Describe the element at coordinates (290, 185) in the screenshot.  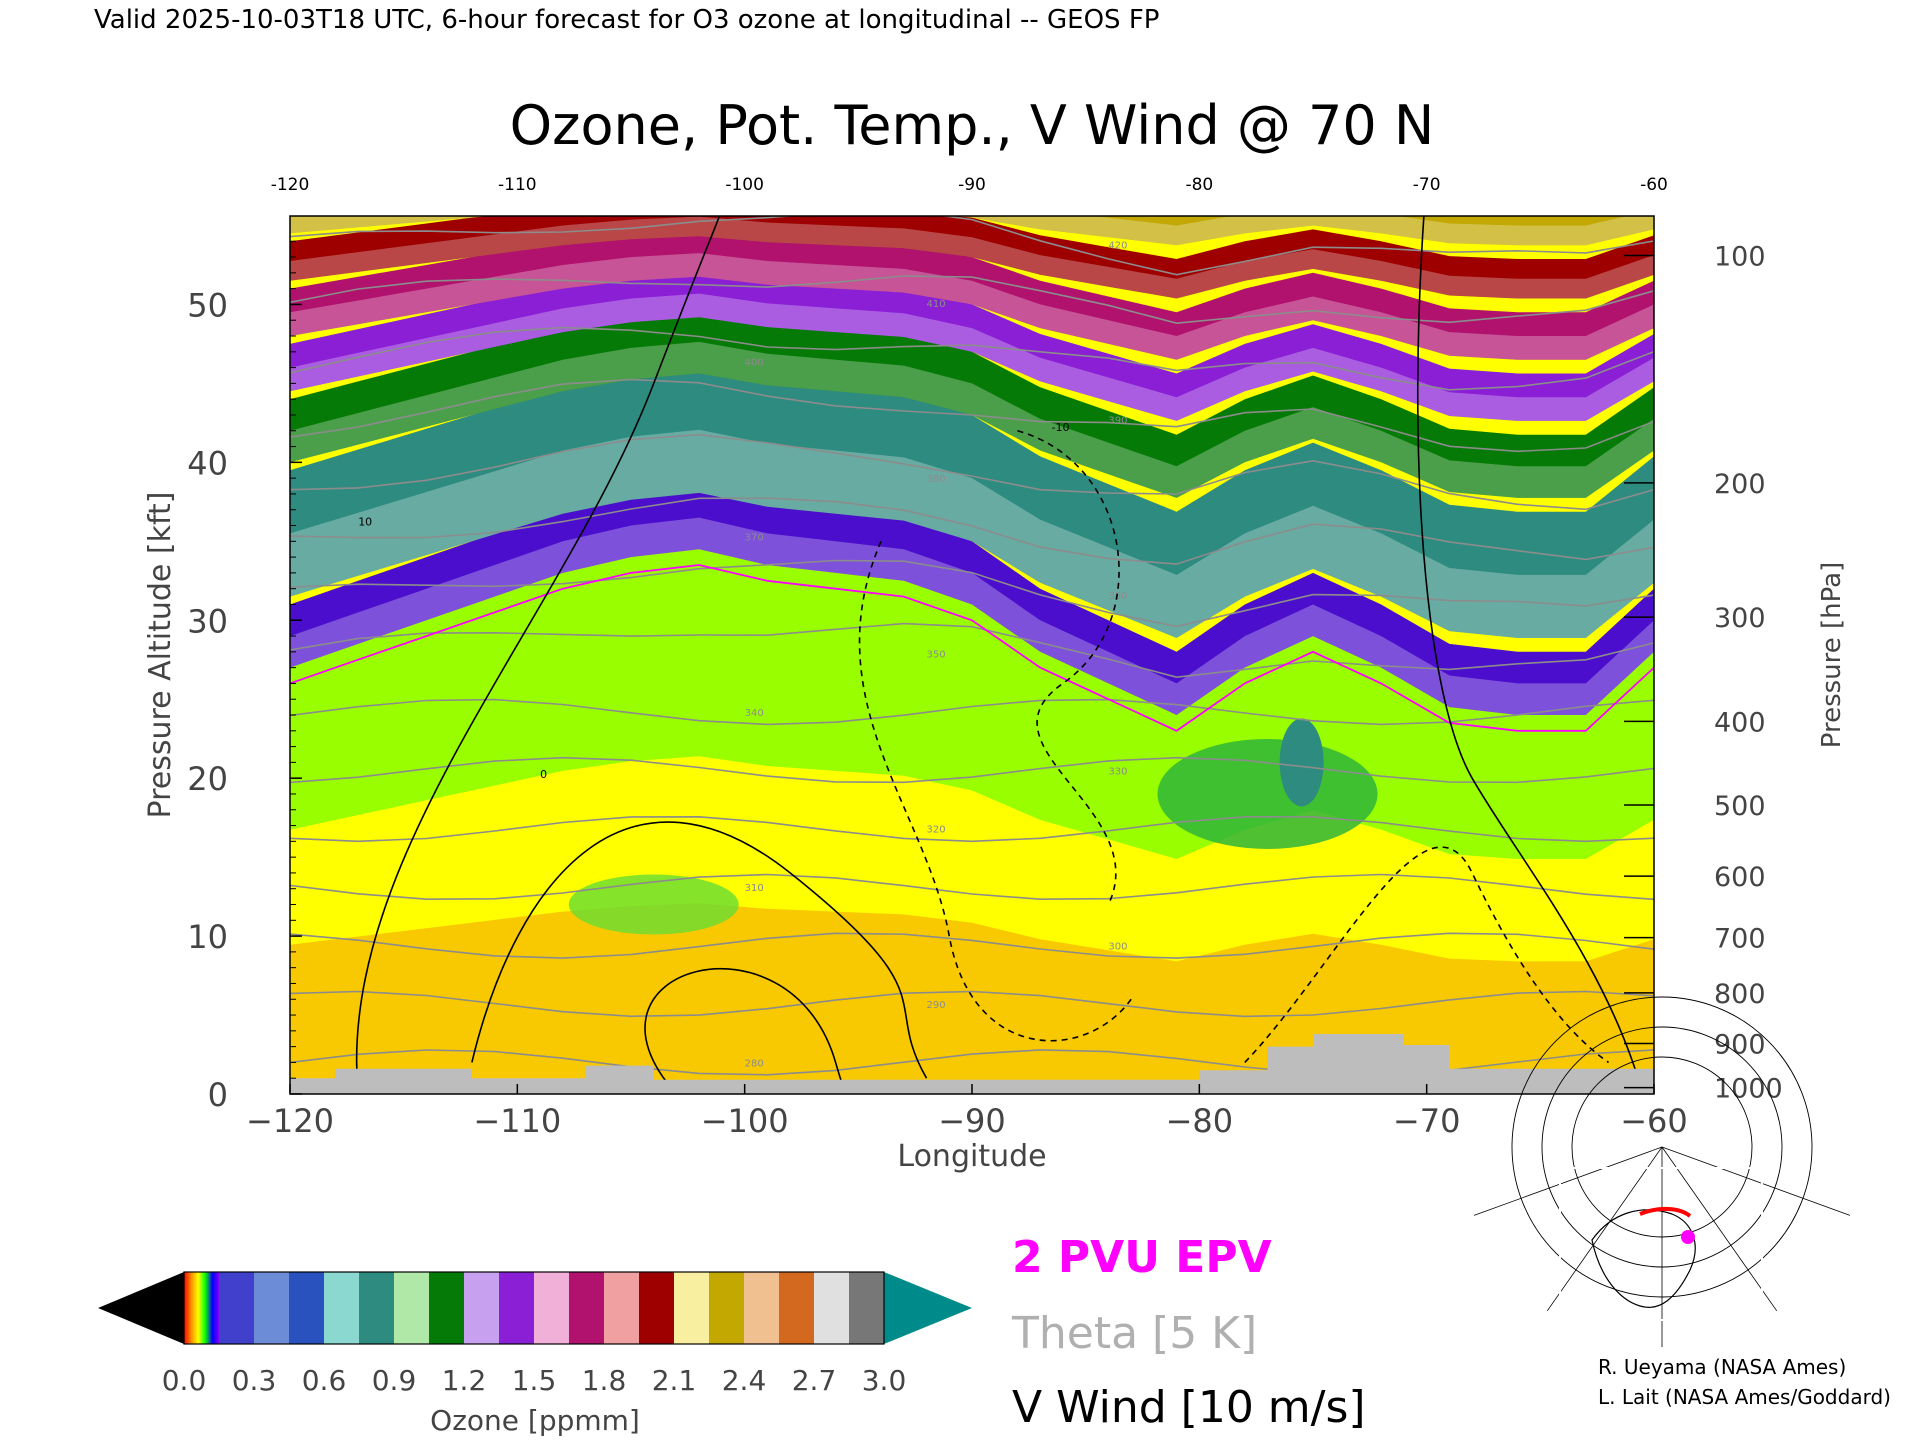
I see `top-tick-label: -120` at that location.